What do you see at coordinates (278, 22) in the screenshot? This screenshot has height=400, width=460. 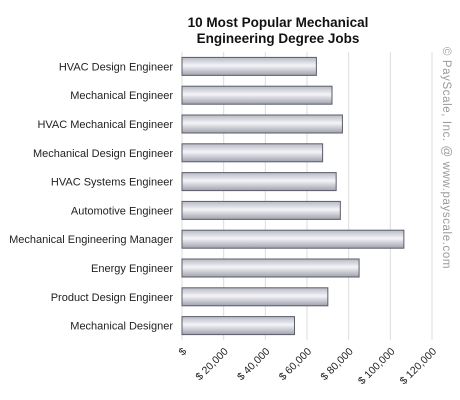 I see `chart-title-line-1: 10 Most Popular Mechanical` at bounding box center [278, 22].